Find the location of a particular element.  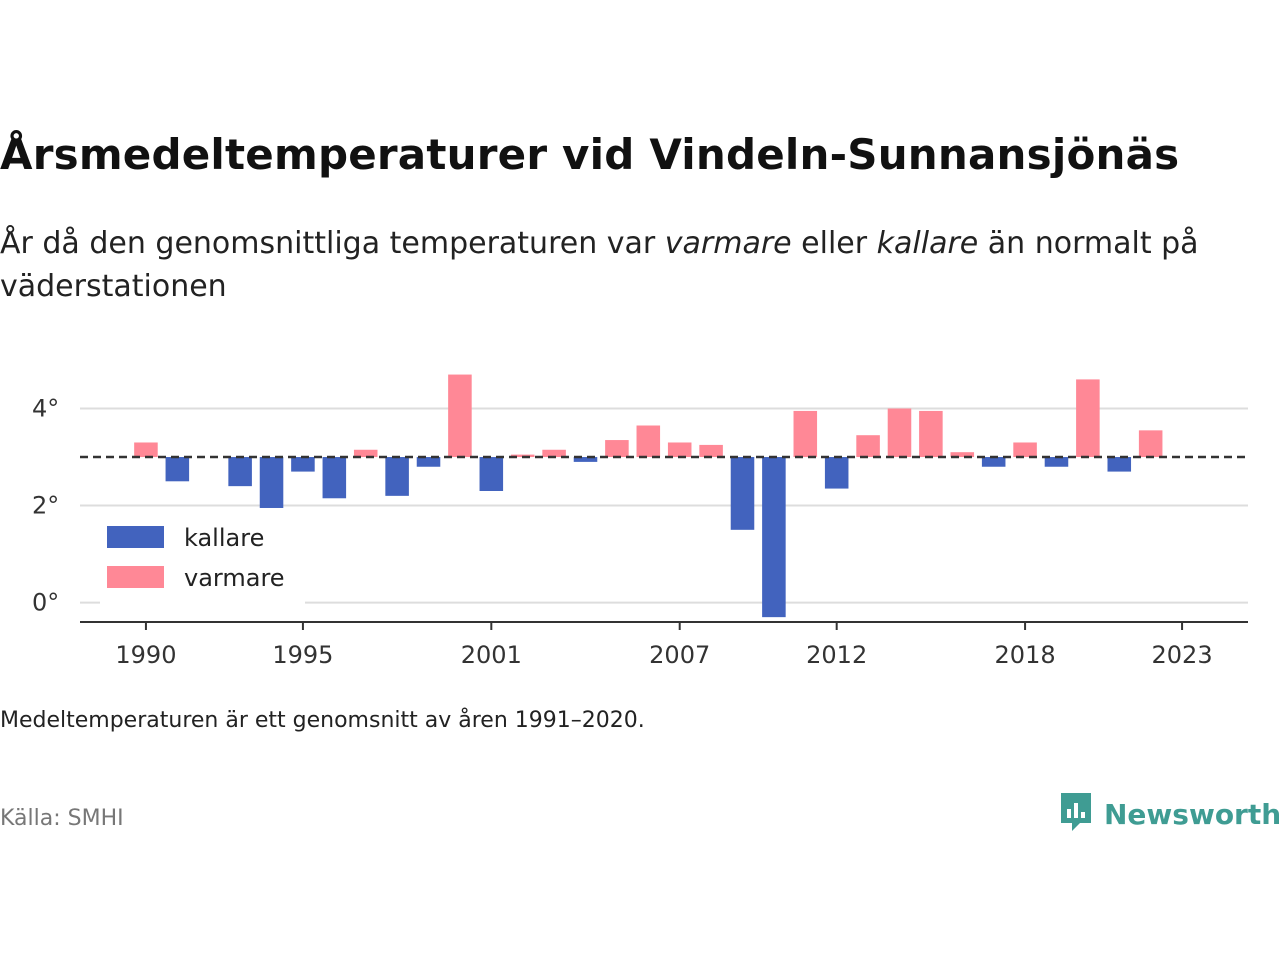

bar-2019 is located at coordinates (1056, 462).